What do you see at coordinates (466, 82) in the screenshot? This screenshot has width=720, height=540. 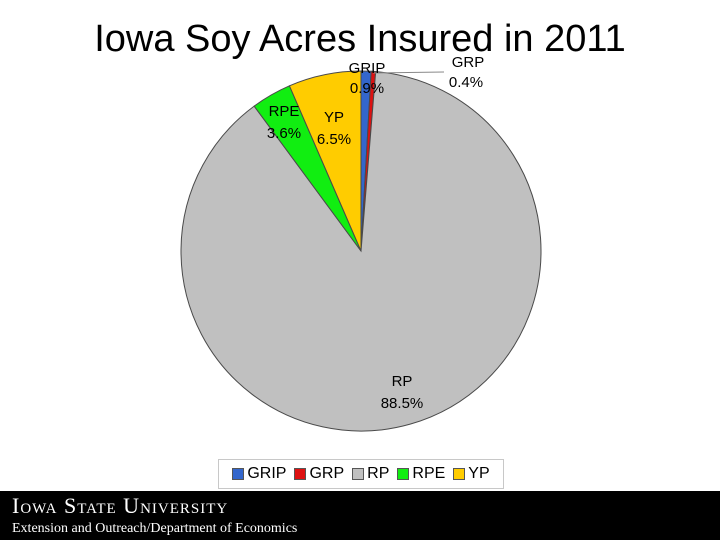 I see `slice-value-grp: 0.4%` at bounding box center [466, 82].